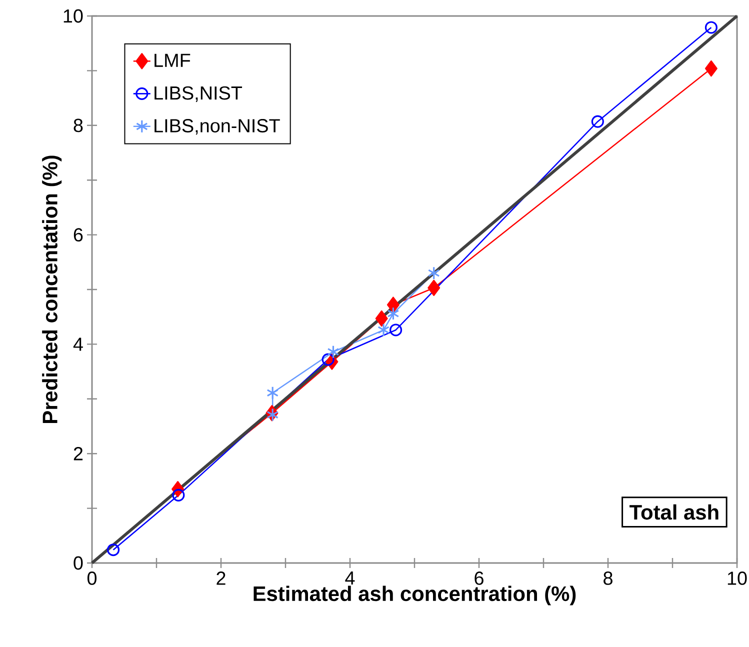  What do you see at coordinates (608, 578) in the screenshot?
I see `x-tick-label: 8` at bounding box center [608, 578].